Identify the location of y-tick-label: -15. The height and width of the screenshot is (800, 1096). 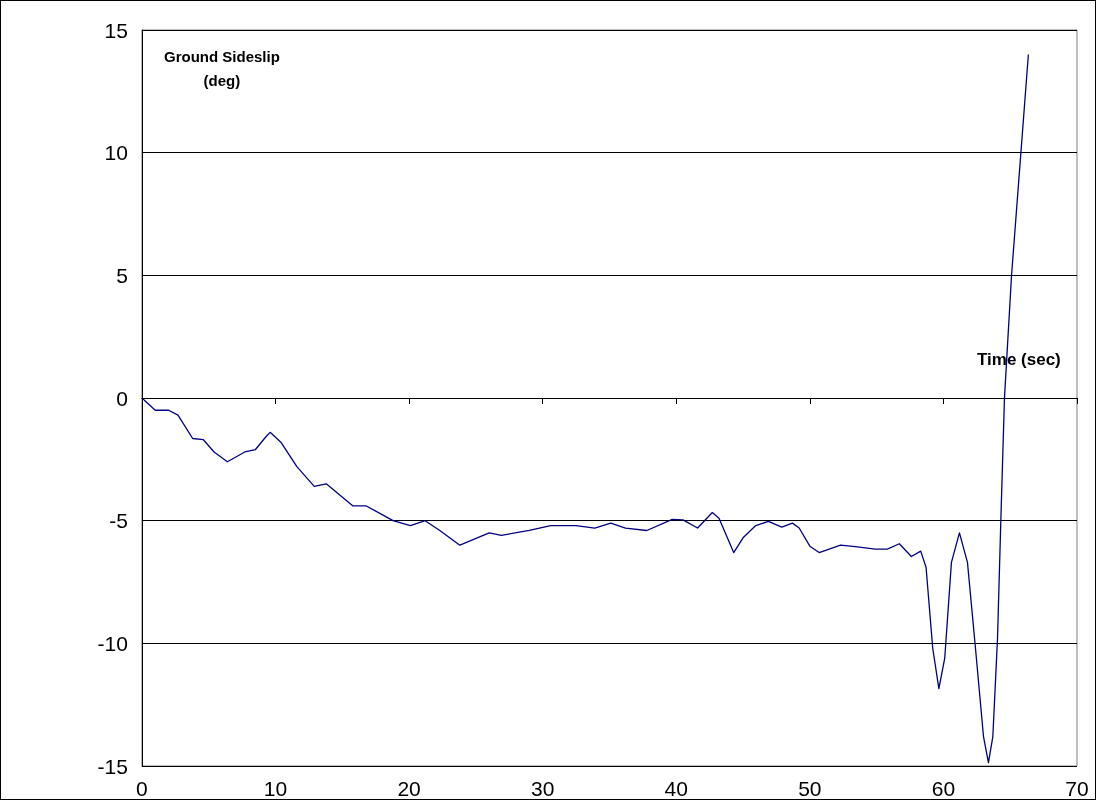
(112, 766).